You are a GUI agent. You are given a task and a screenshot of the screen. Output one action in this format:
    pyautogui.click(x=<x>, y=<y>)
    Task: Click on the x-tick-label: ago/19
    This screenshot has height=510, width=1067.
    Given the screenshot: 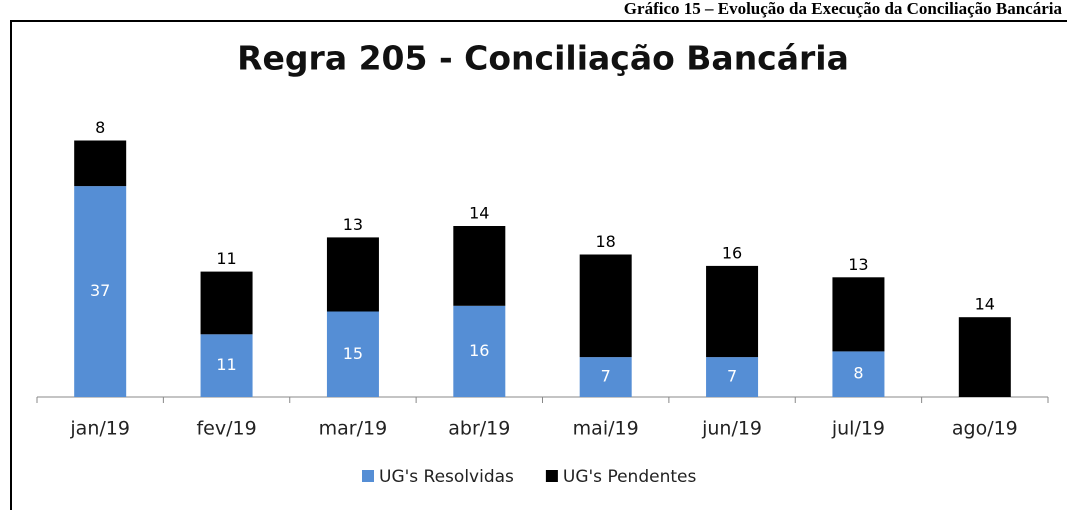 What is the action you would take?
    pyautogui.click(x=985, y=429)
    